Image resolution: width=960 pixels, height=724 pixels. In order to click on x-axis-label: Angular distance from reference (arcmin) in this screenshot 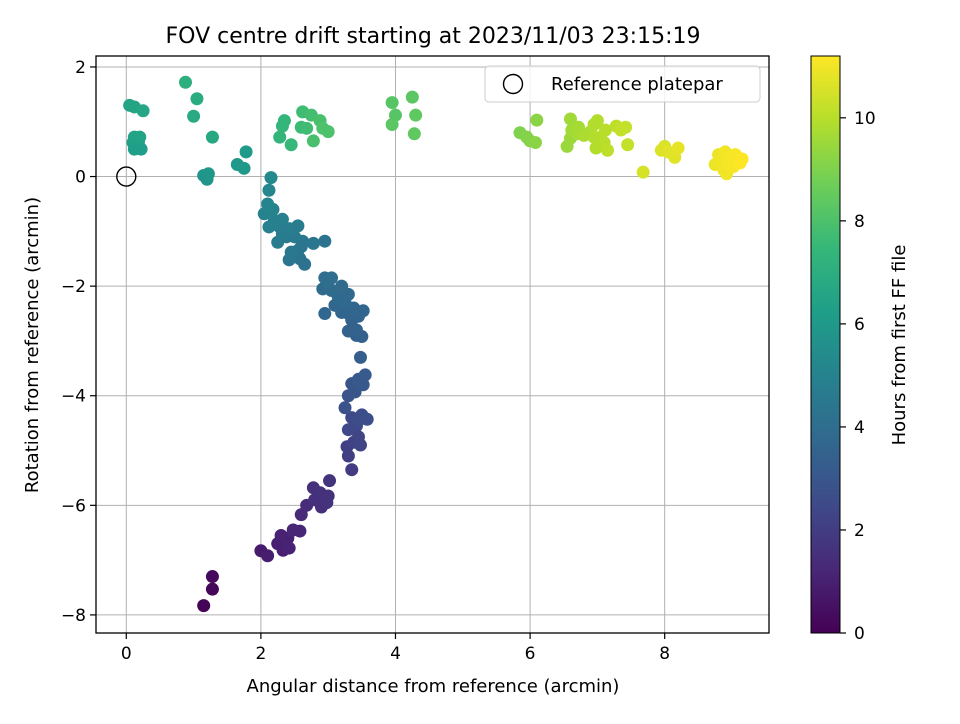, I will do `click(433, 686)`.